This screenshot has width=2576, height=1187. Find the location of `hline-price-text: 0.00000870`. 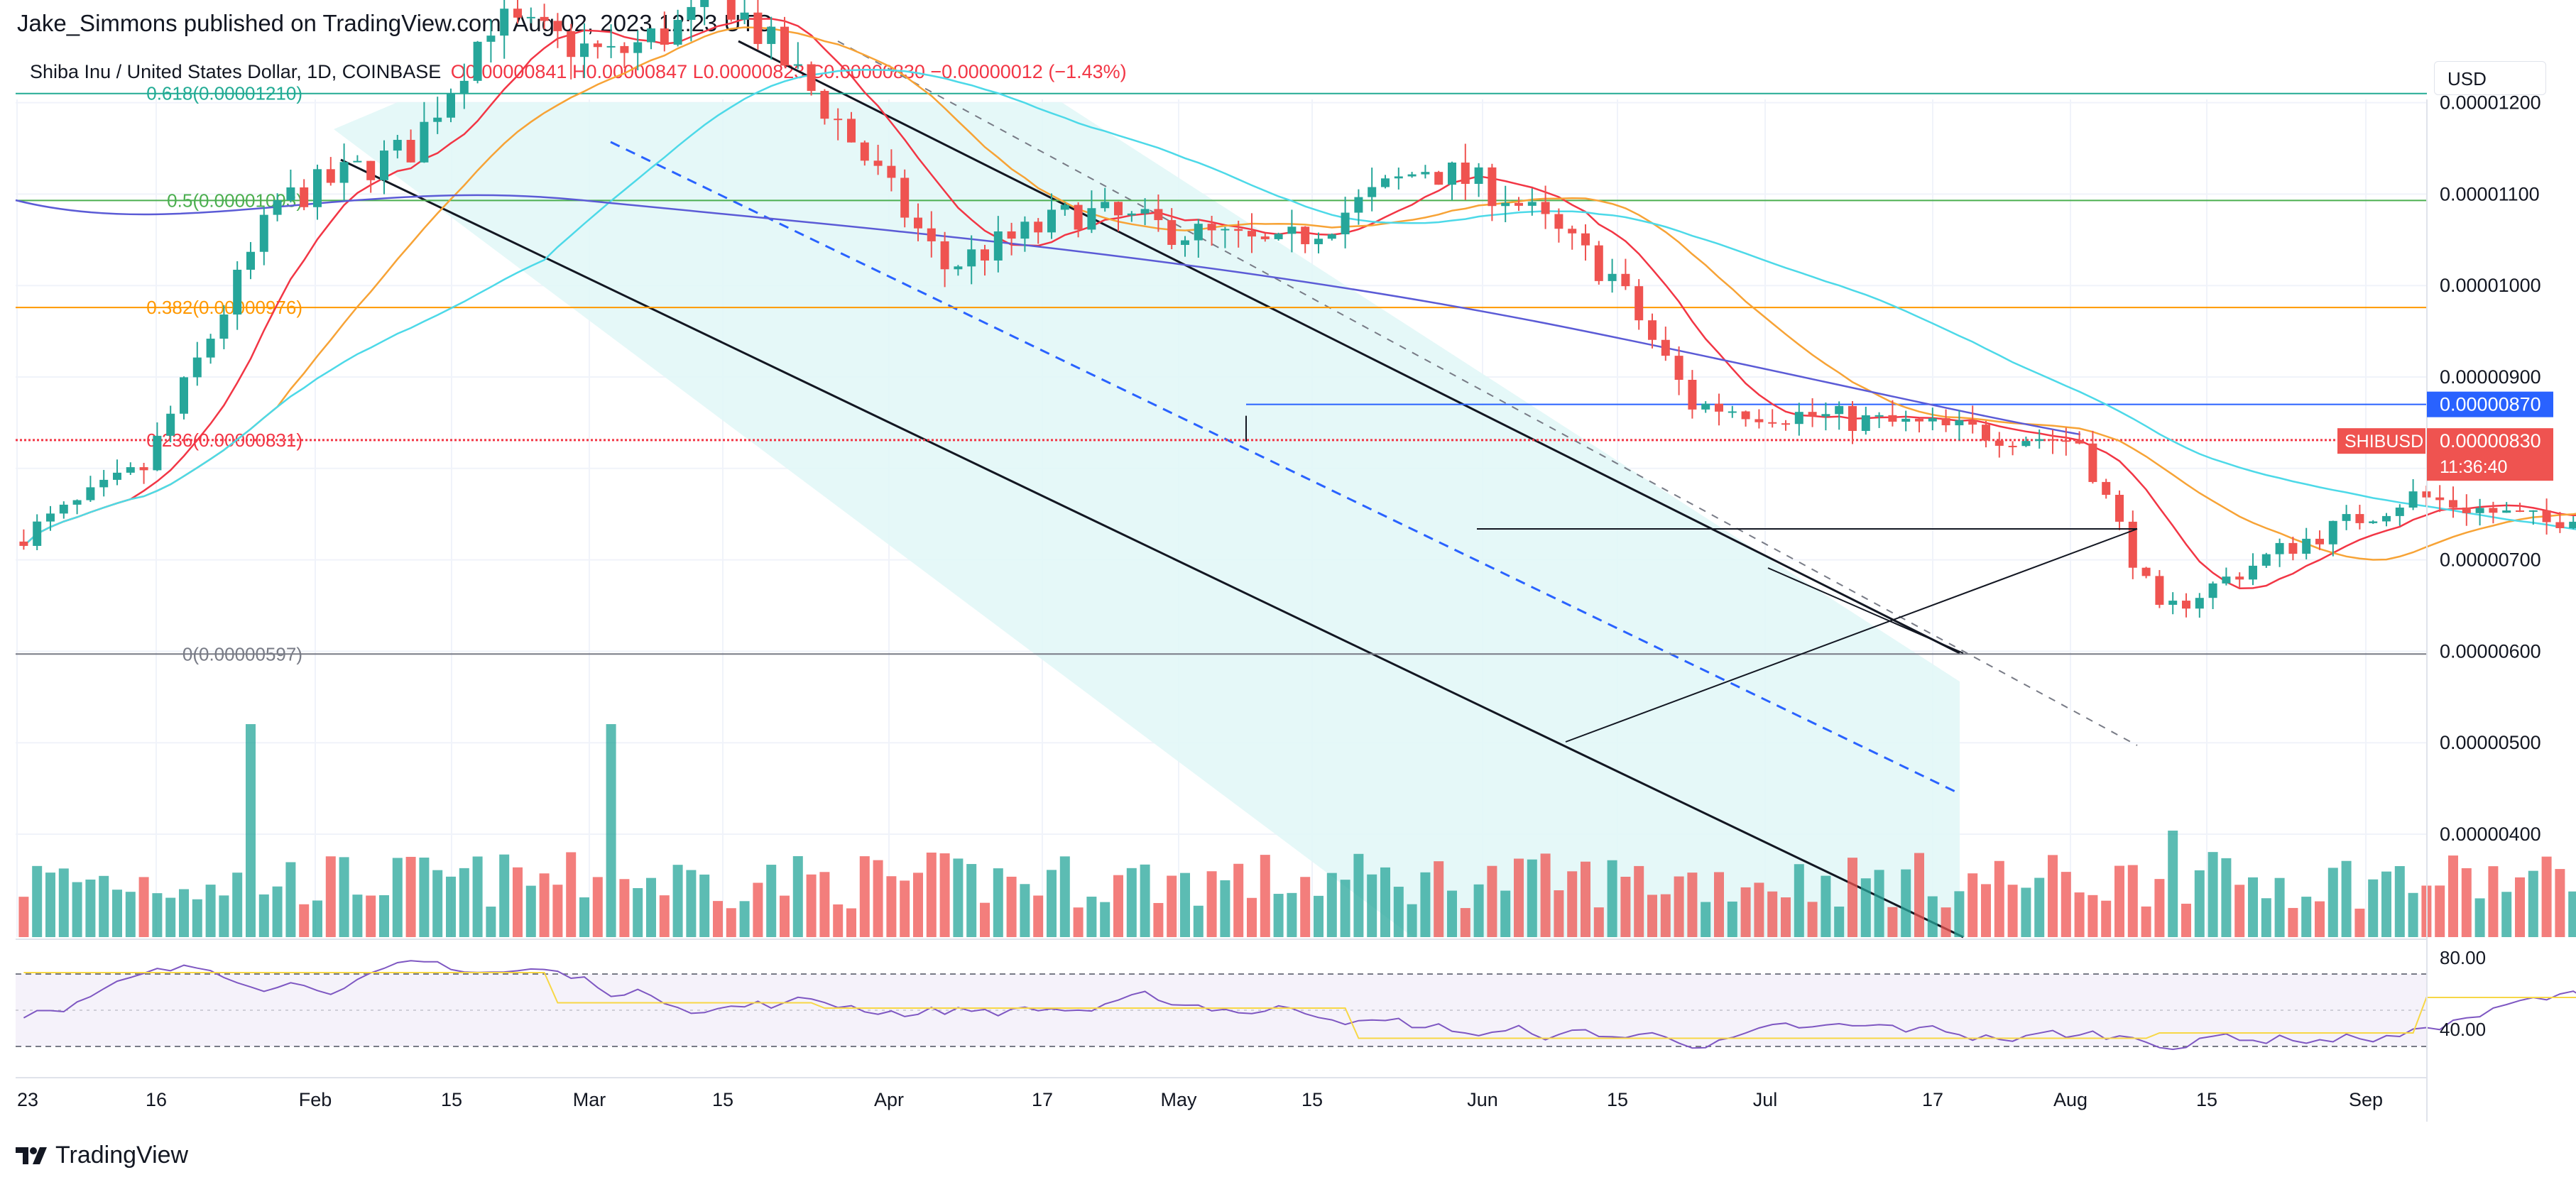

hline-price-text: 0.00000870 is located at coordinates (2490, 404).